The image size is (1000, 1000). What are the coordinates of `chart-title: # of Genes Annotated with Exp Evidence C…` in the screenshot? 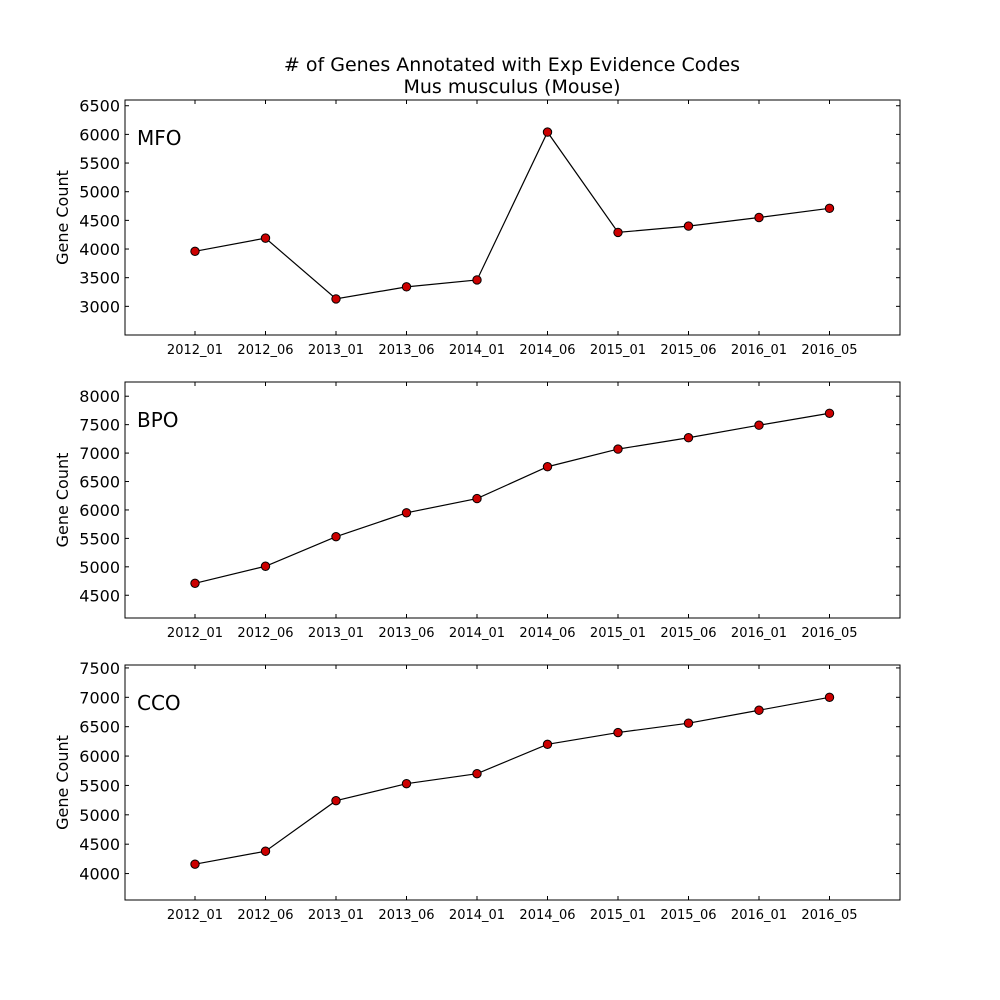 It's located at (512, 65).